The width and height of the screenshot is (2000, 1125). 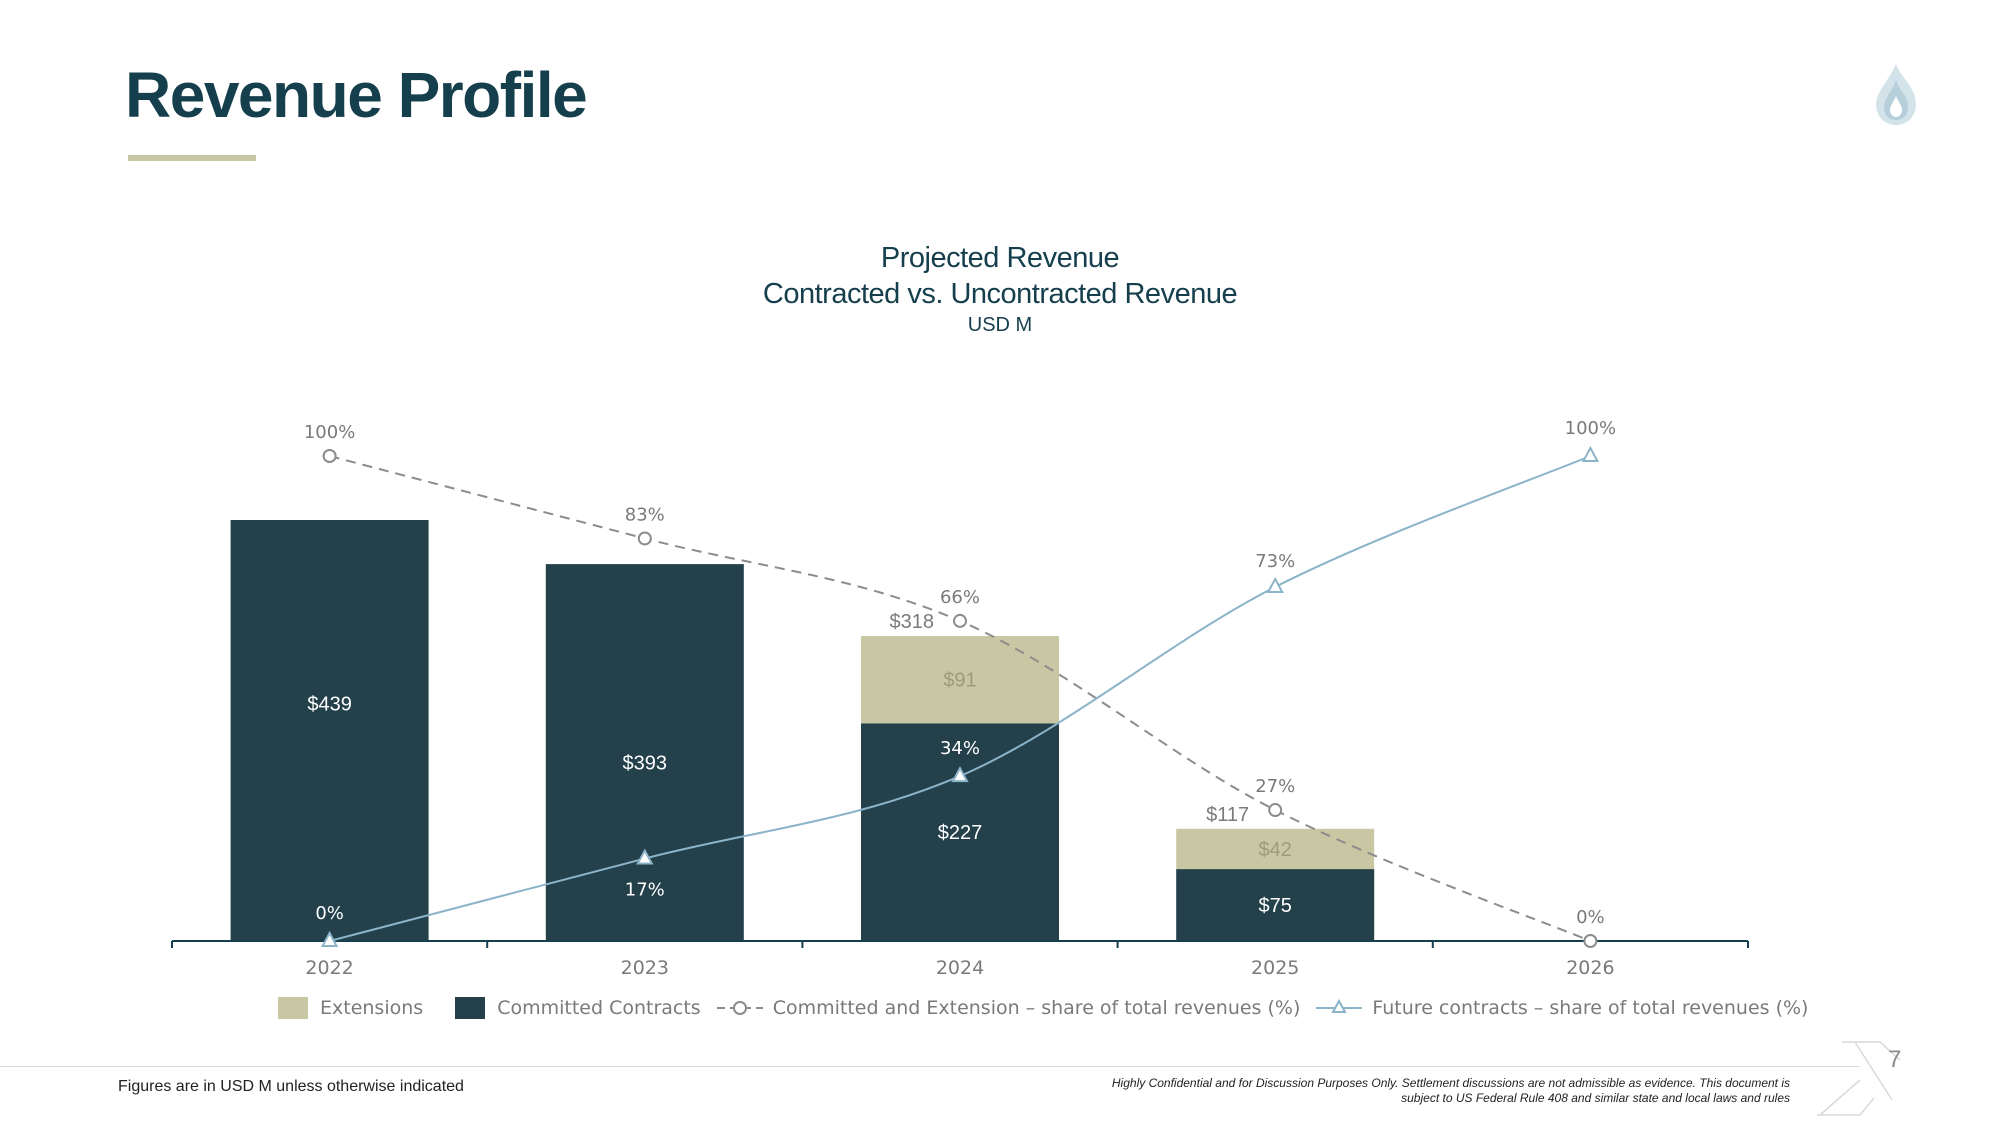 What do you see at coordinates (960, 968) in the screenshot?
I see `x-tick-label-2024: 2024` at bounding box center [960, 968].